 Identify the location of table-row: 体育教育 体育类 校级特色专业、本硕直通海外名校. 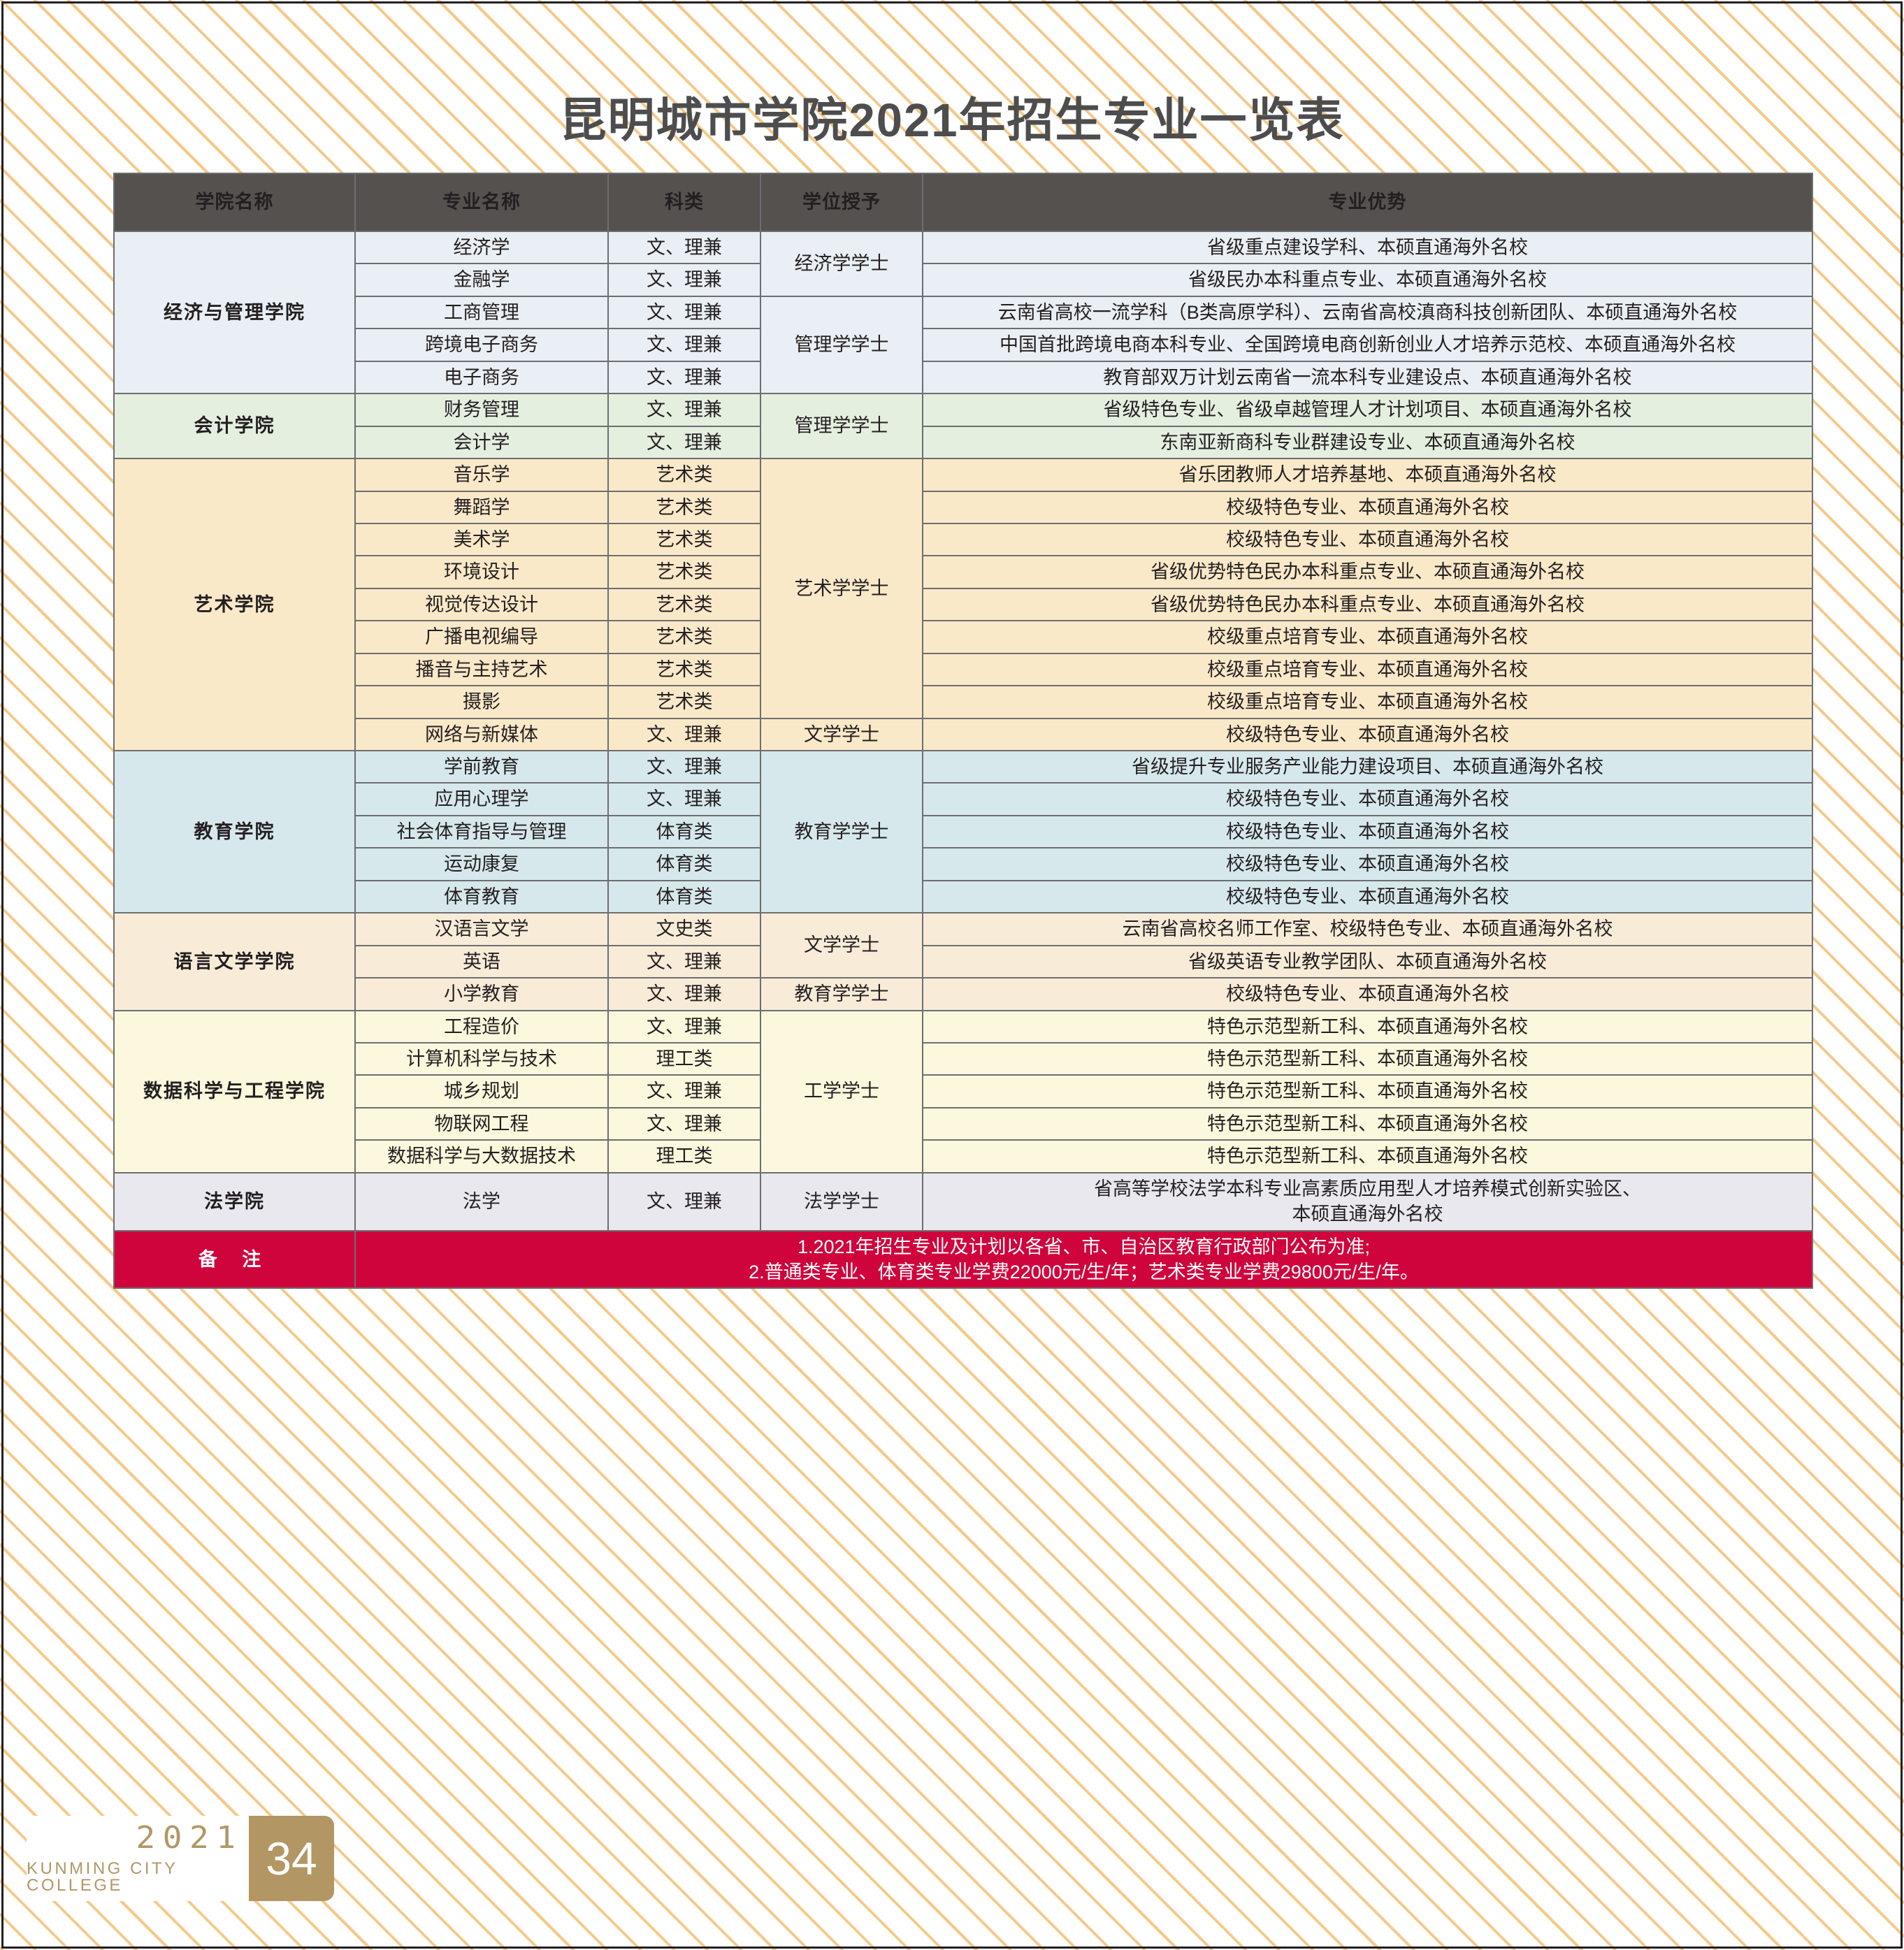
(963, 897).